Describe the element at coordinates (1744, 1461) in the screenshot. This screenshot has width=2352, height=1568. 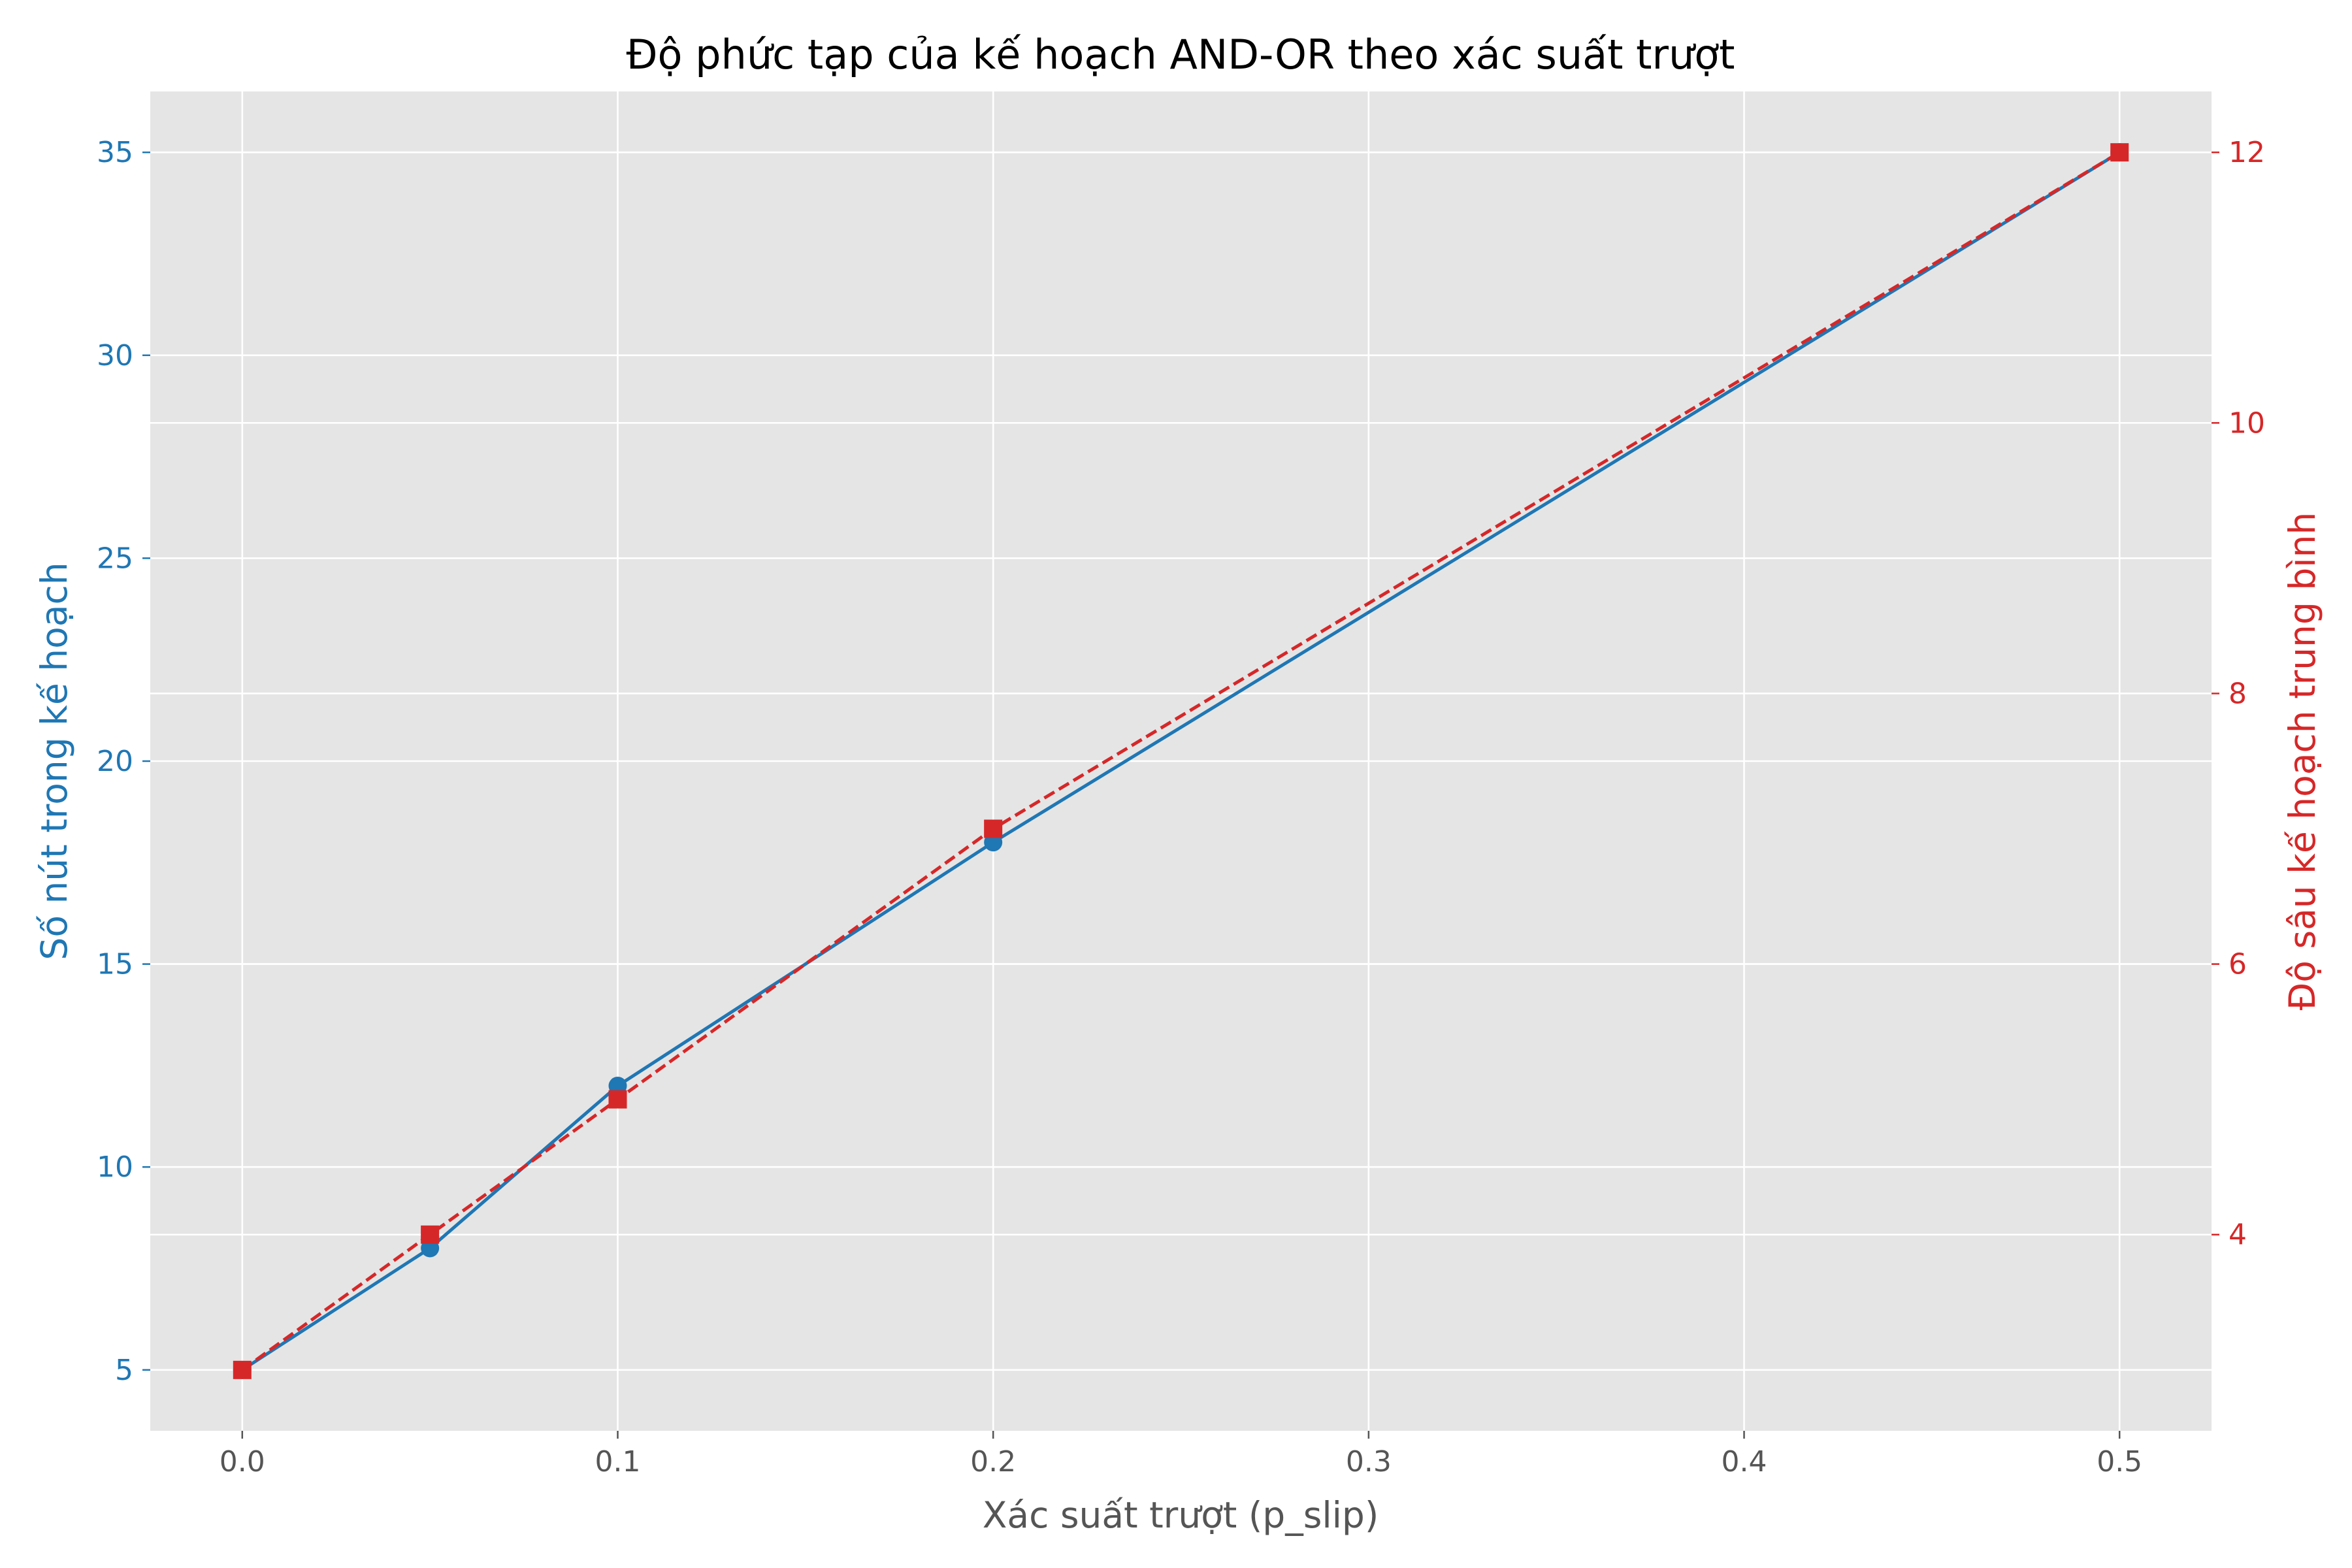
I see `x-tick-label: 0.4` at that location.